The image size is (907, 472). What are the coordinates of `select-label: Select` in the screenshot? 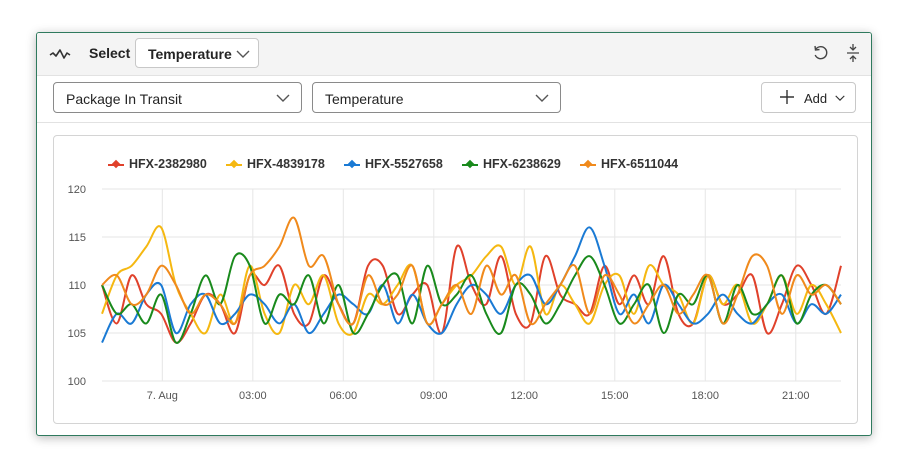 It's located at (110, 53).